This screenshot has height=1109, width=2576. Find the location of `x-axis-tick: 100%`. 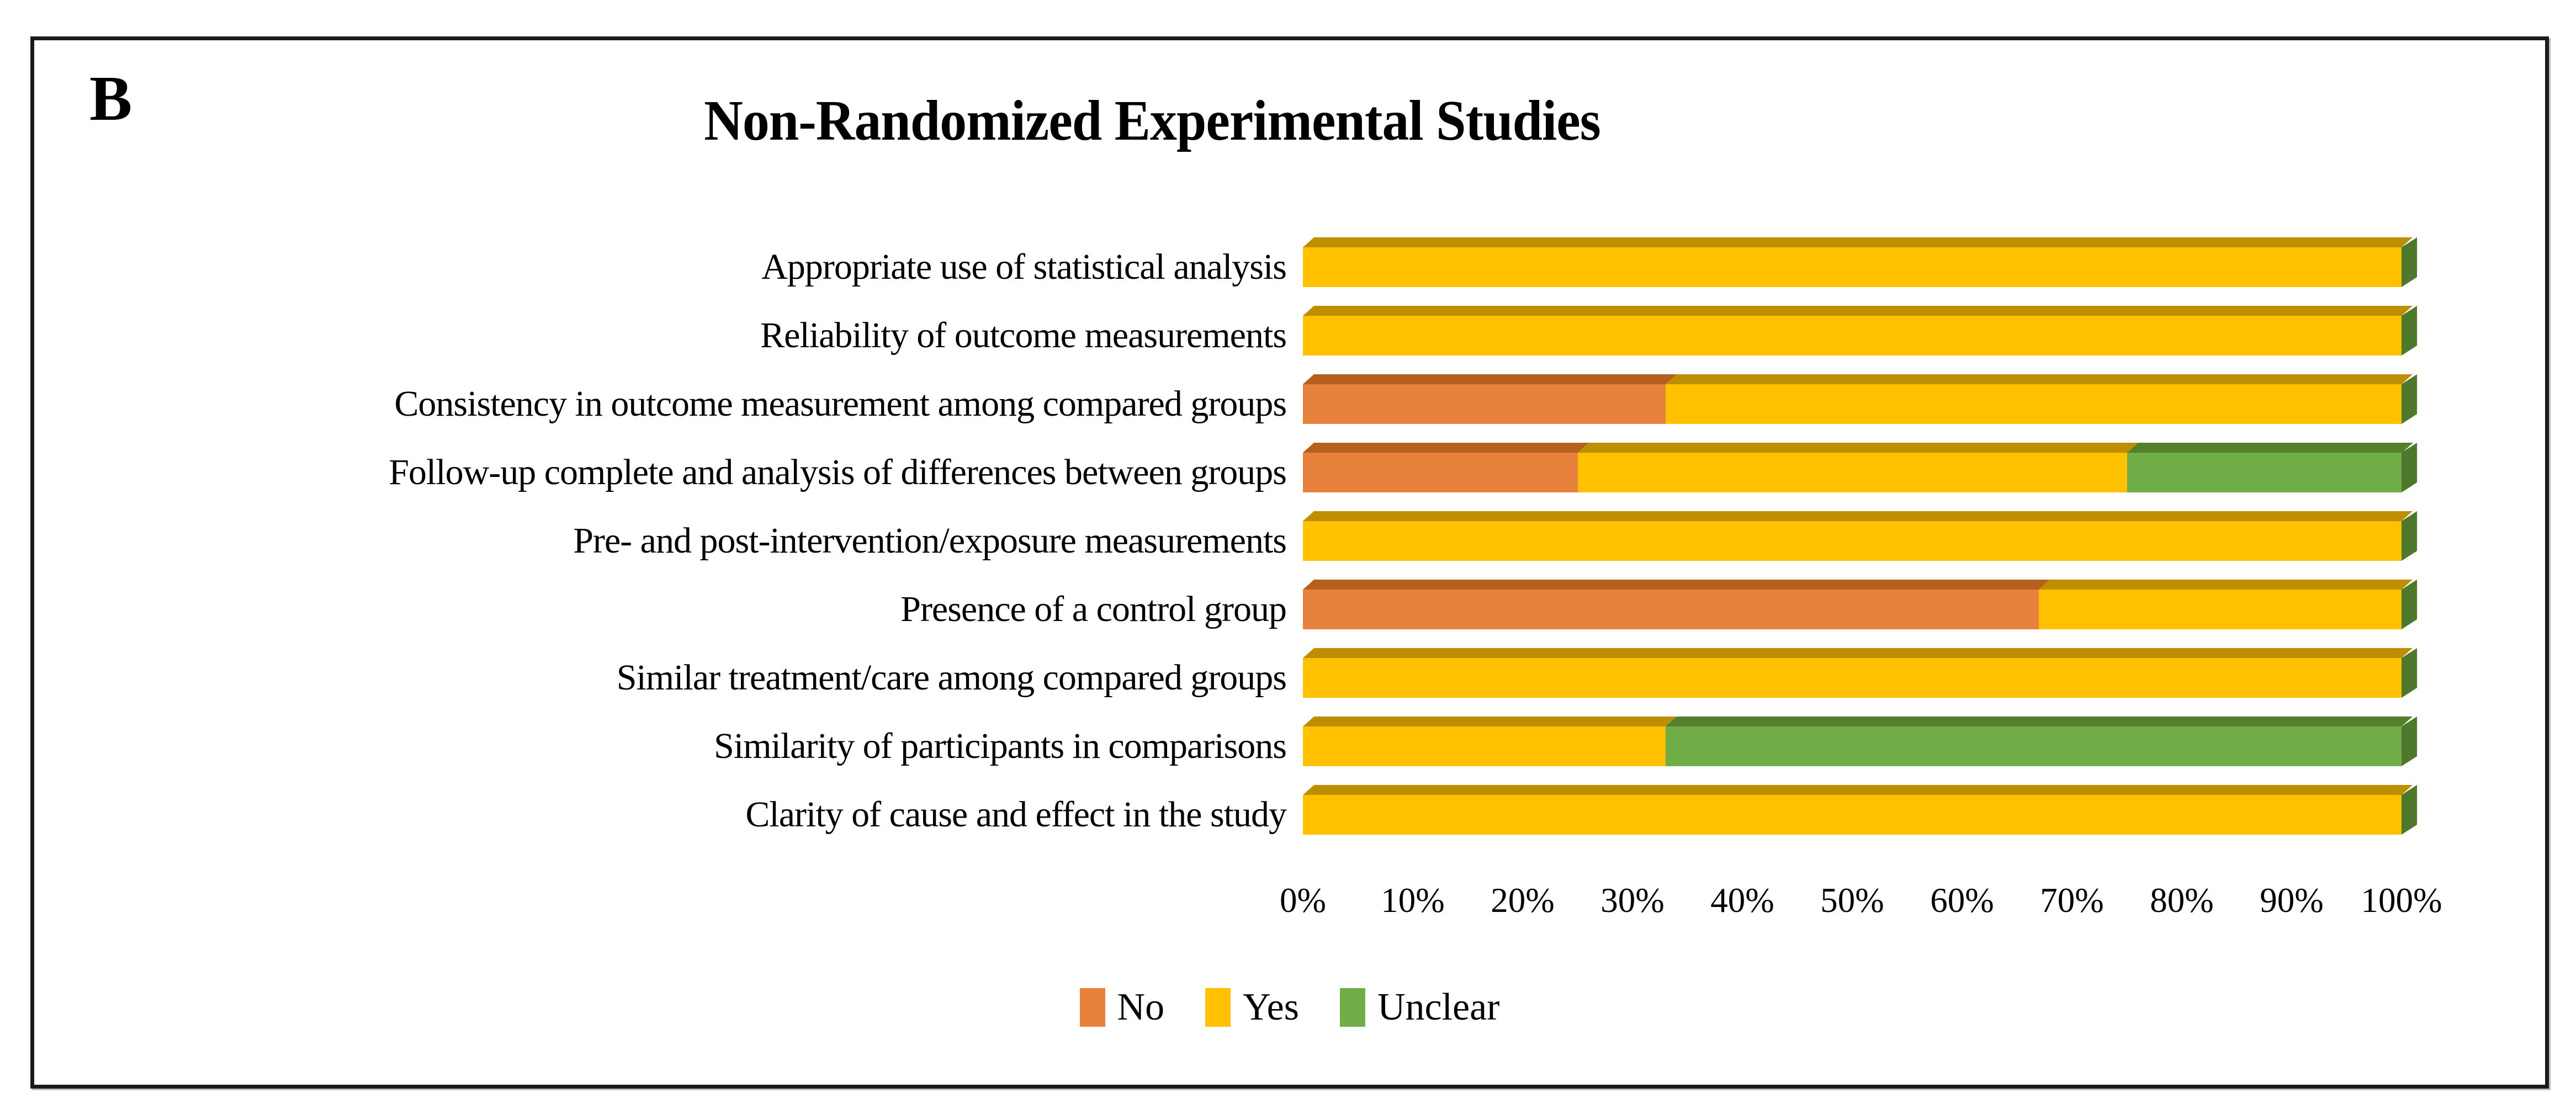

x-axis-tick: 100% is located at coordinates (2401, 900).